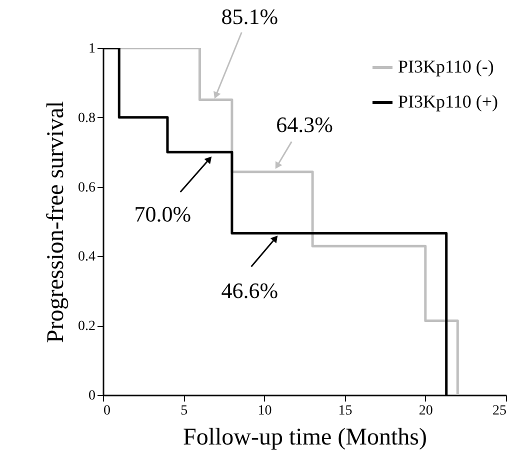  What do you see at coordinates (87, 326) in the screenshot?
I see `y-tick-label: 0.2` at bounding box center [87, 326].